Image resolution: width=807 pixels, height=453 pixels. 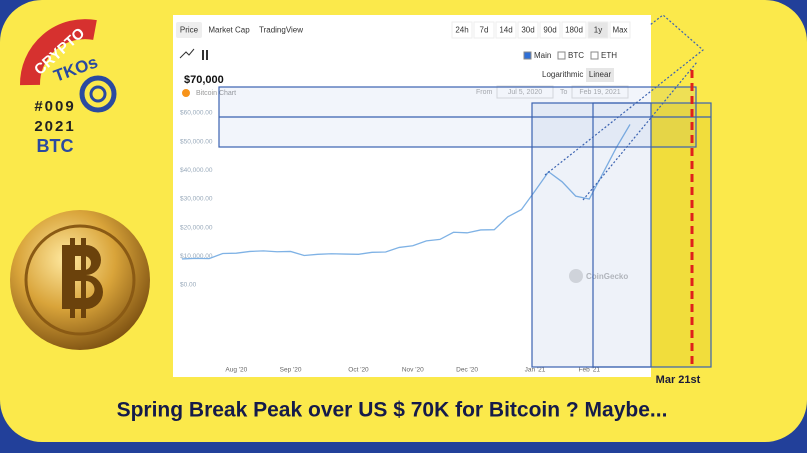 I want to click on x-tick-label: Sep '20, so click(x=291, y=370).